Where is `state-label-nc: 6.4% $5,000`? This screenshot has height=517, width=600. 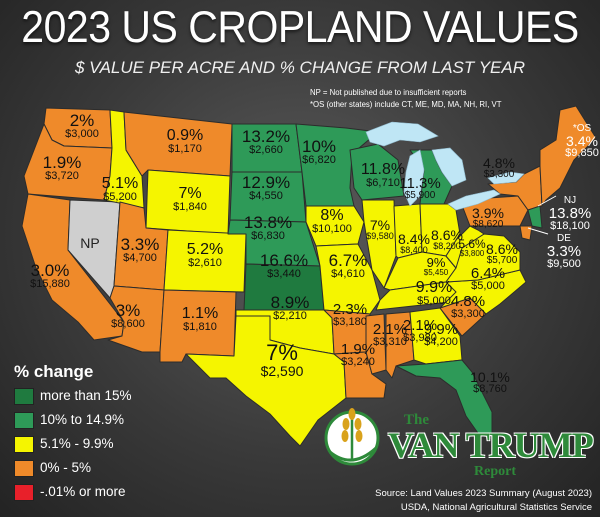
state-label-nc: 6.4% $5,000 is located at coordinates (488, 279).